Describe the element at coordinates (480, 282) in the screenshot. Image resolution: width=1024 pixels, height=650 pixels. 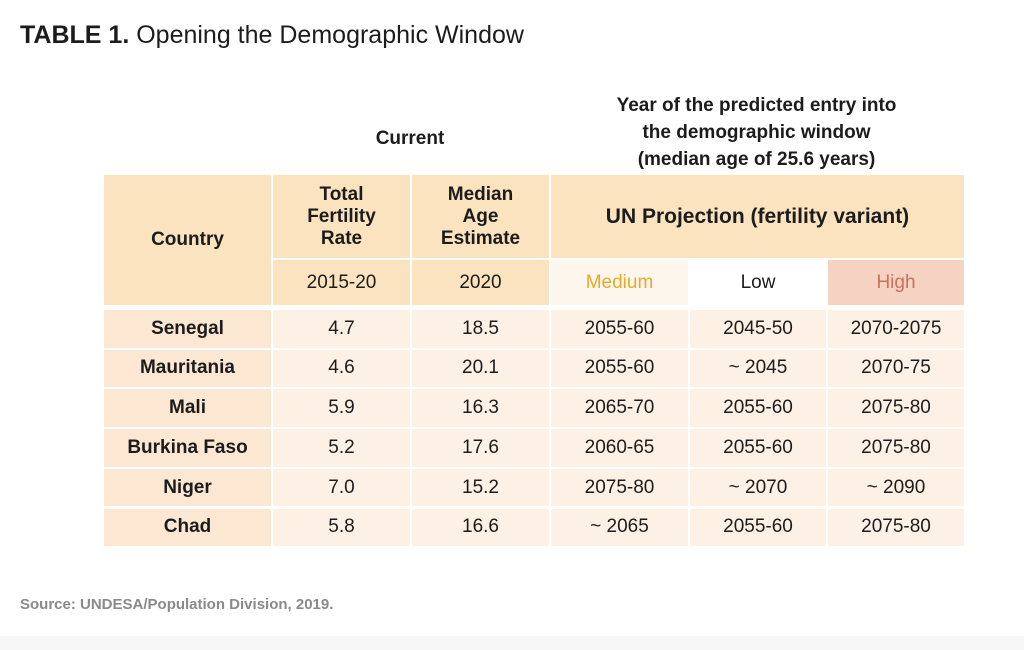
I see `median-year-header: 2020` at that location.